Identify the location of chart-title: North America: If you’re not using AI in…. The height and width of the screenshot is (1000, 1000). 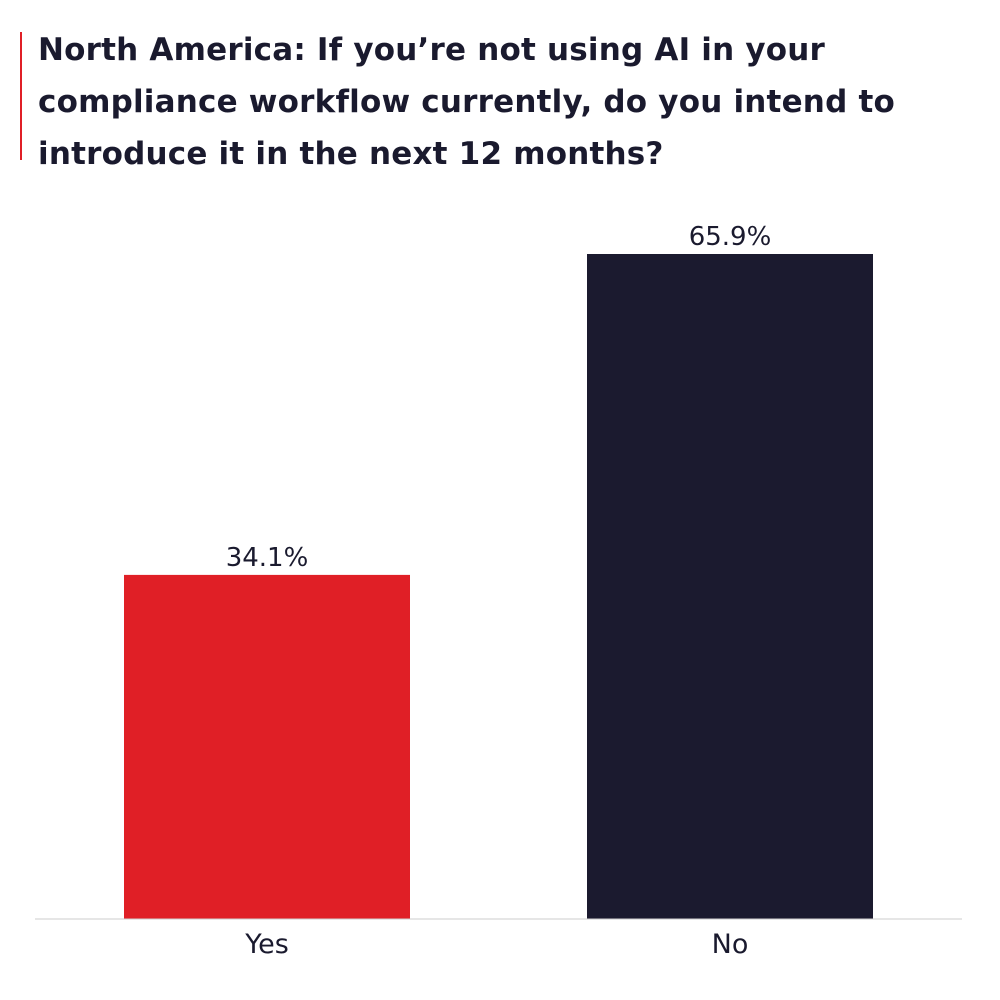
(466, 102).